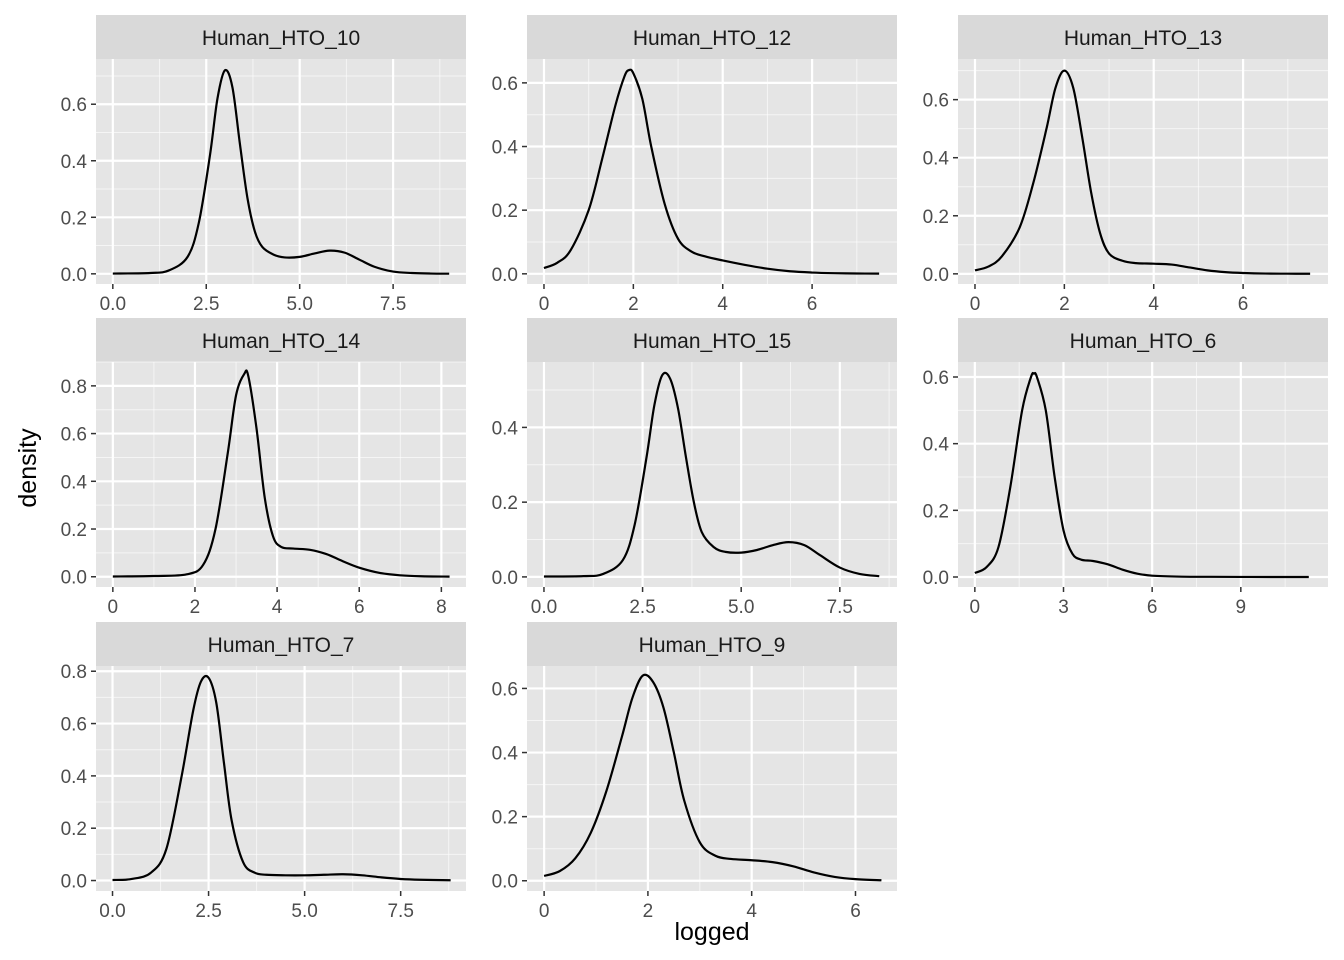 Image resolution: width=1344 pixels, height=960 pixels. I want to click on facet-panel: Human_HTO_6 0 3 6 9 0.0 0.2 0.4 0.6, so click(1125, 468).